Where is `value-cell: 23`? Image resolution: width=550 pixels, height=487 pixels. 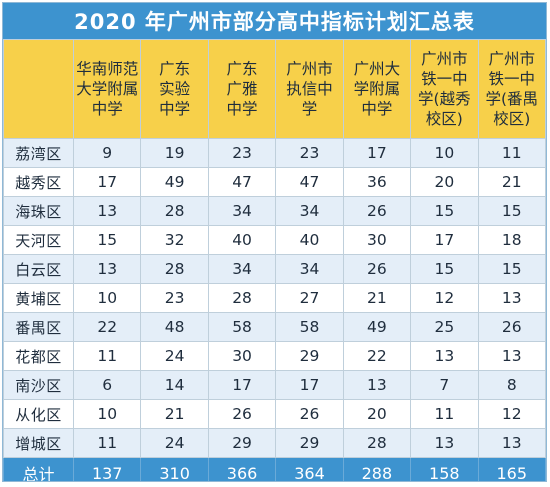 value-cell: 23 is located at coordinates (242, 153).